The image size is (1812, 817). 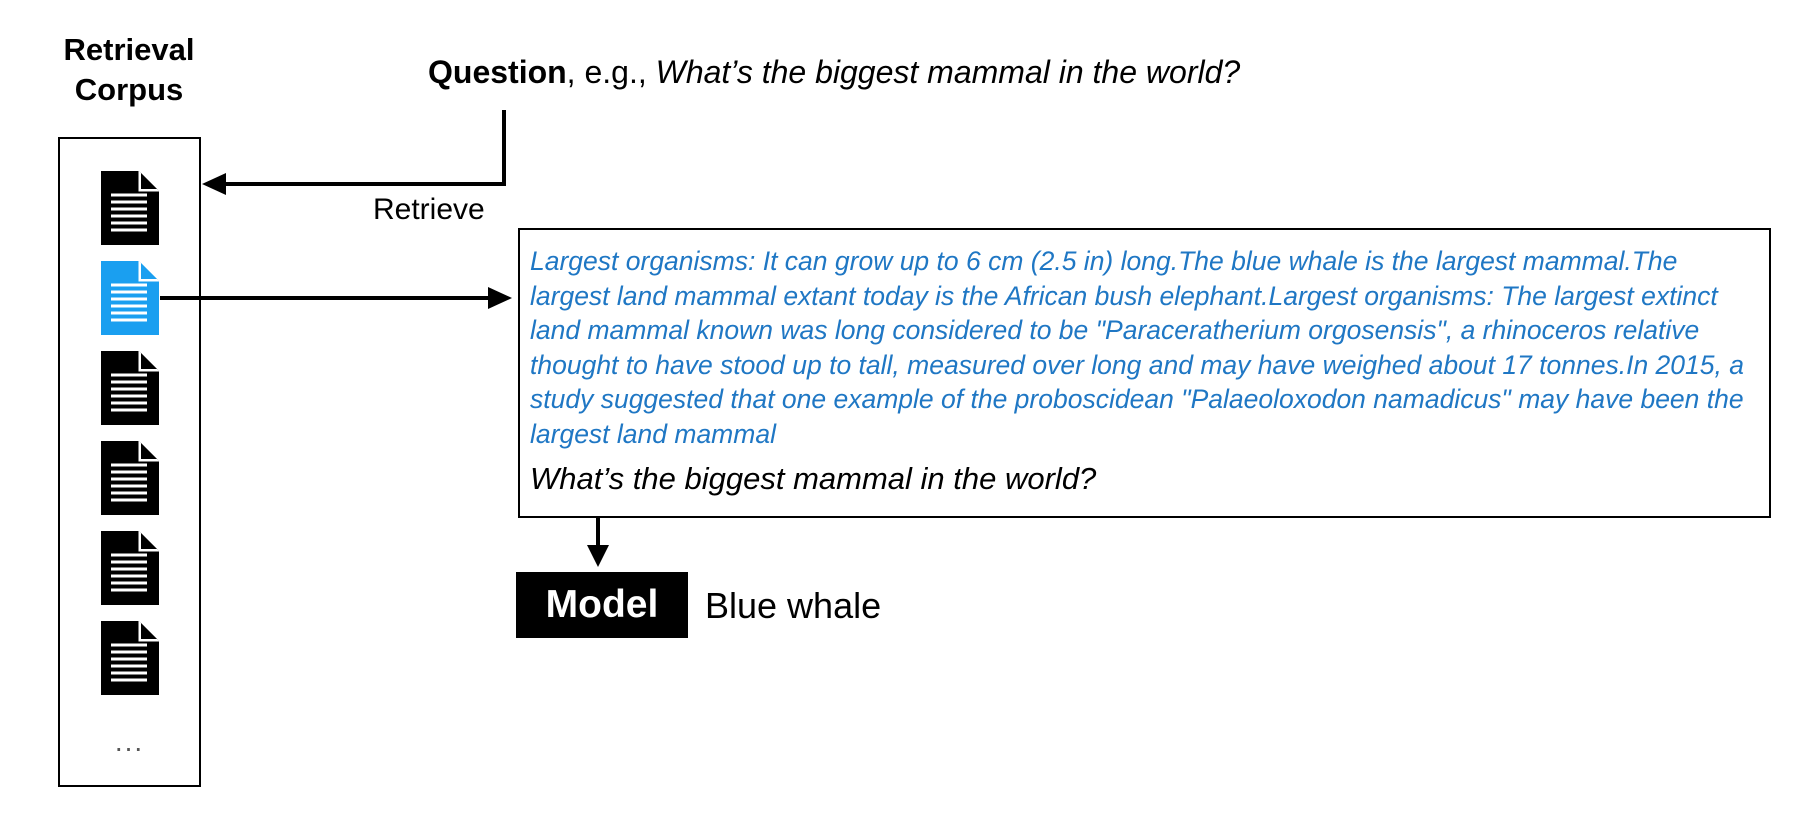 I want to click on document-to-prompt-arrow-head, so click(x=500, y=298).